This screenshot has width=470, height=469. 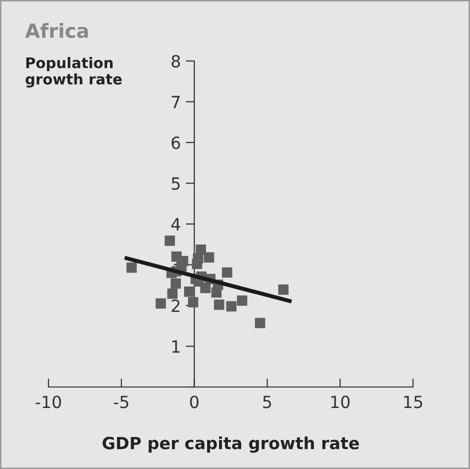 What do you see at coordinates (194, 402) in the screenshot?
I see `x-tick-label: 0` at bounding box center [194, 402].